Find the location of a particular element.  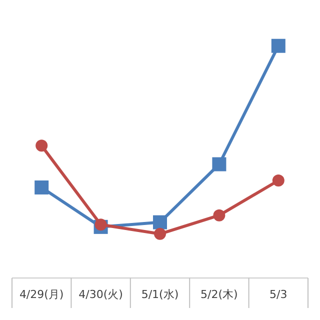

x-tick-label: 5/2(木) is located at coordinates (219, 294).